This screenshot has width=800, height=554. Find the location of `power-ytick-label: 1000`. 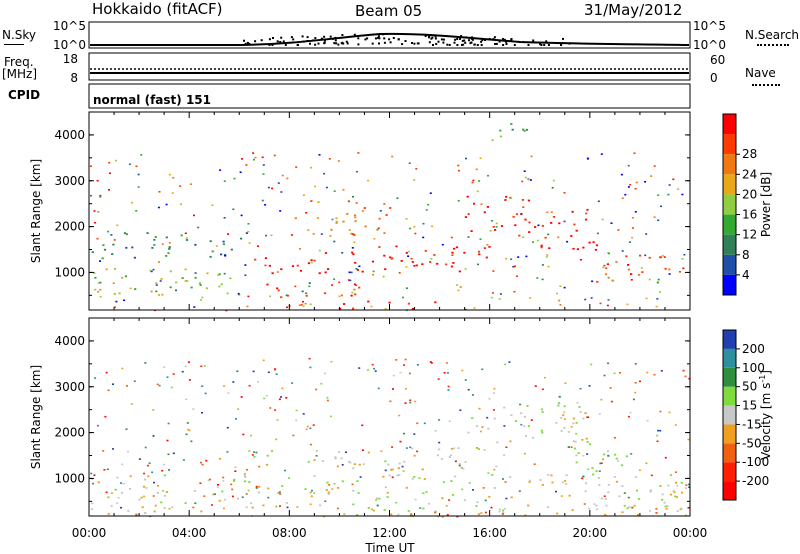

power-ytick-label: 1000 is located at coordinates (69, 272).